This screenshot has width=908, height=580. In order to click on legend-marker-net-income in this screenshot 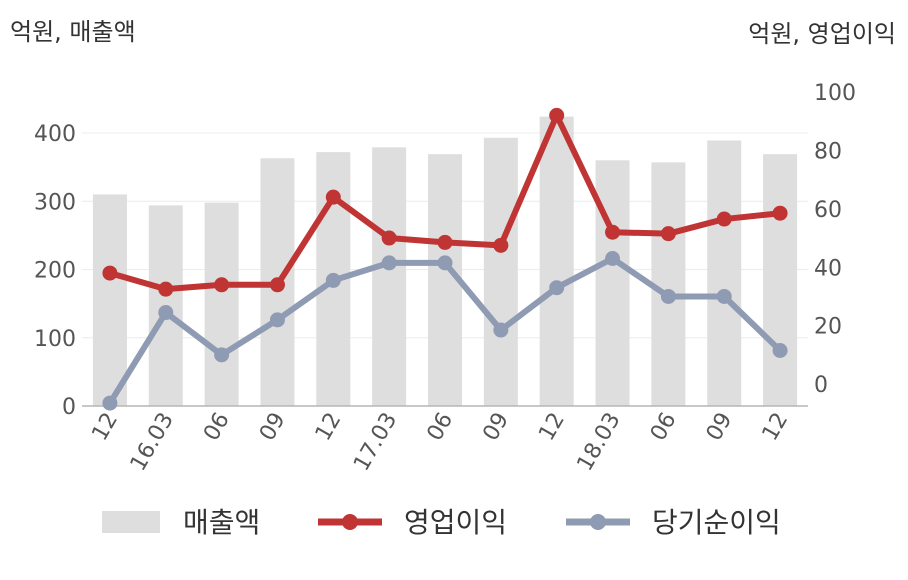, I will do `click(598, 522)`.